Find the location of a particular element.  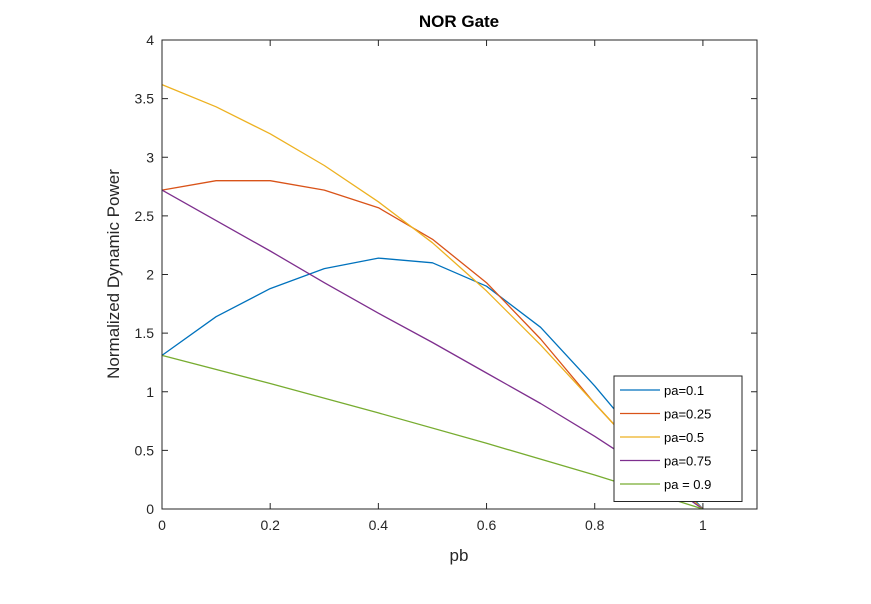

legend-entry-label: pa=0.25 is located at coordinates (687, 414).